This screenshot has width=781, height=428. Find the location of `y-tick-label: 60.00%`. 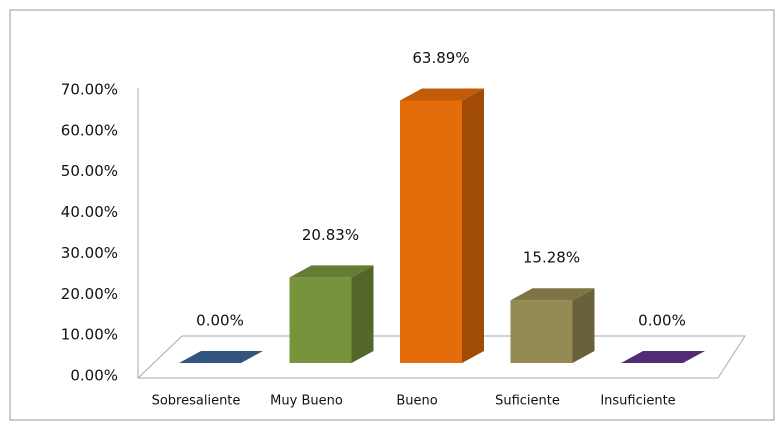

y-tick-label: 60.00% is located at coordinates (89, 130).